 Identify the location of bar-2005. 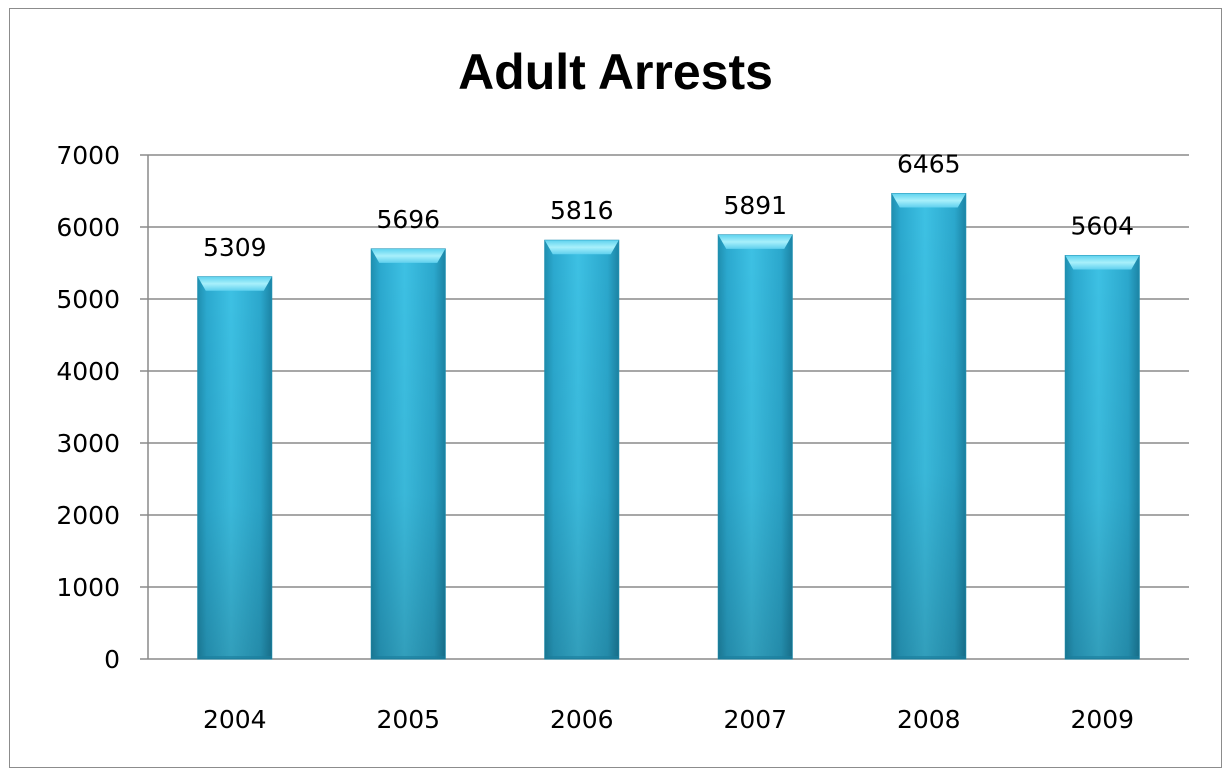
(408, 454).